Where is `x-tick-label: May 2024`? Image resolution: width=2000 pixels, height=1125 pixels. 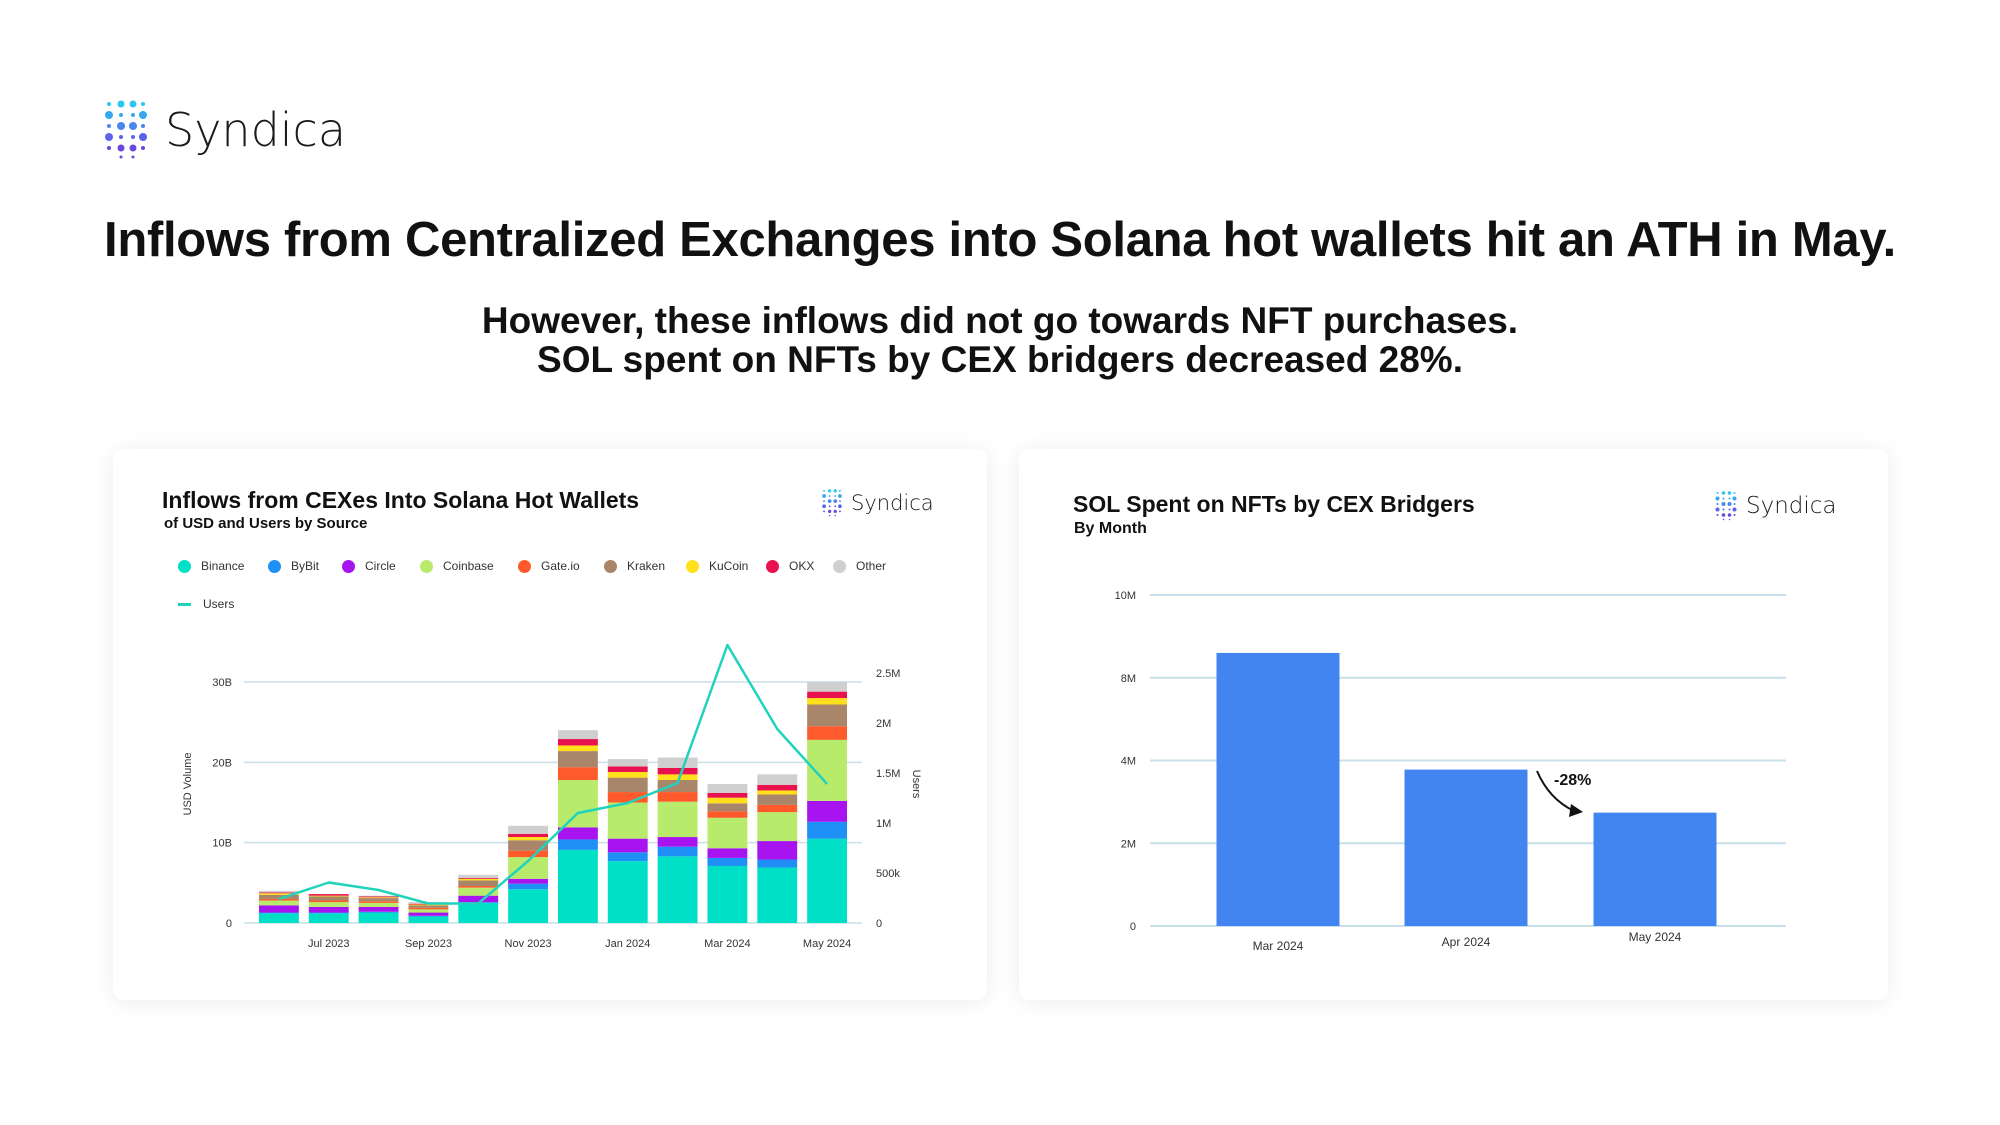 x-tick-label: May 2024 is located at coordinates (827, 944).